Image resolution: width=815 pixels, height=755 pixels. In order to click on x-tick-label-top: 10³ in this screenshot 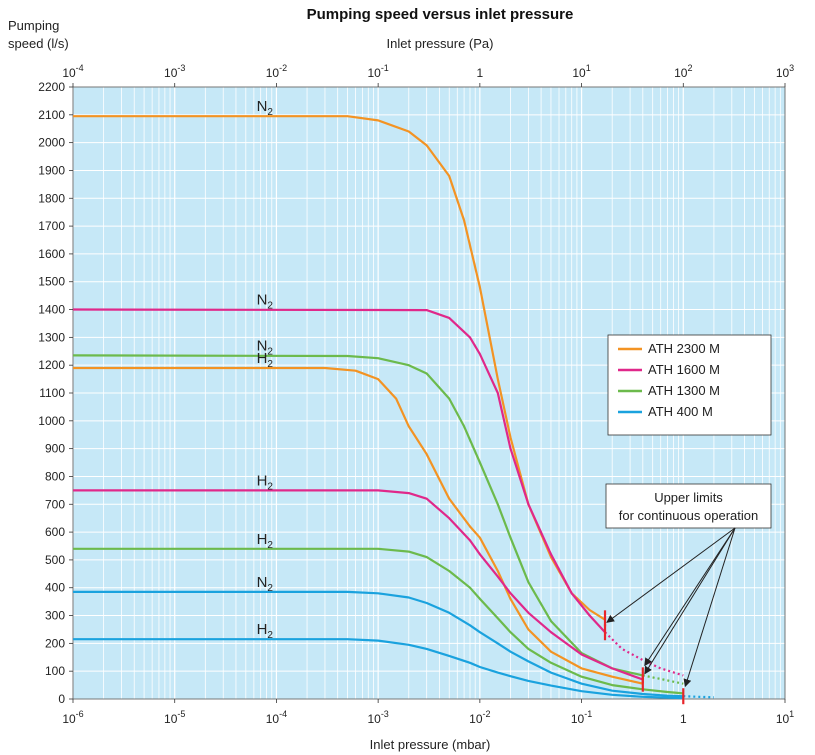, I will do `click(785, 71)`.